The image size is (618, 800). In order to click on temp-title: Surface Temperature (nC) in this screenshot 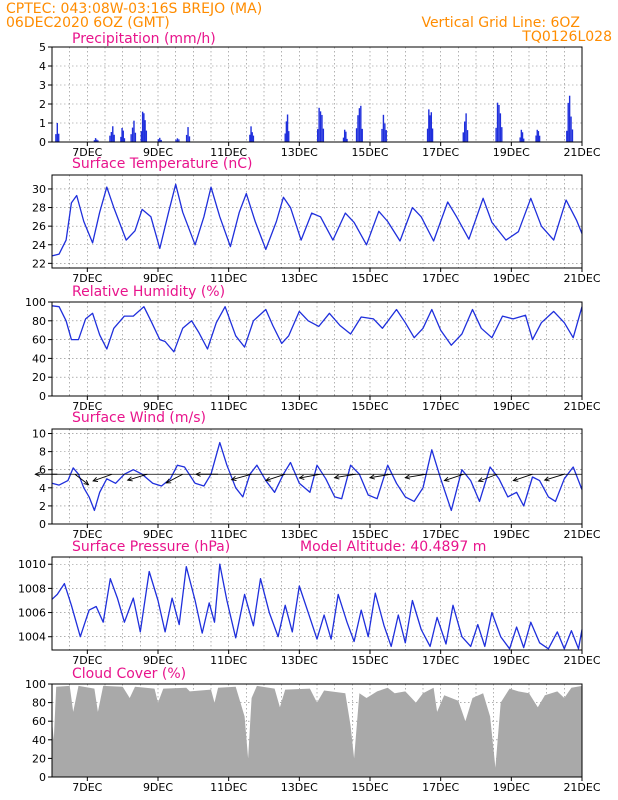, I will do `click(162, 164)`.